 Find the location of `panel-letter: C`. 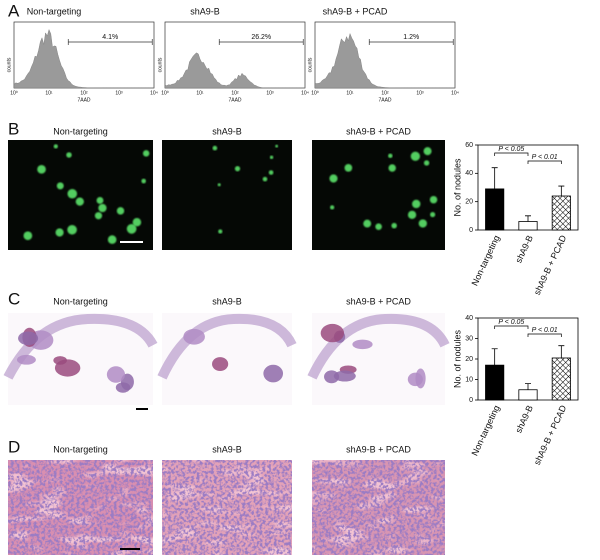

panel-letter: C is located at coordinates (14, 298).